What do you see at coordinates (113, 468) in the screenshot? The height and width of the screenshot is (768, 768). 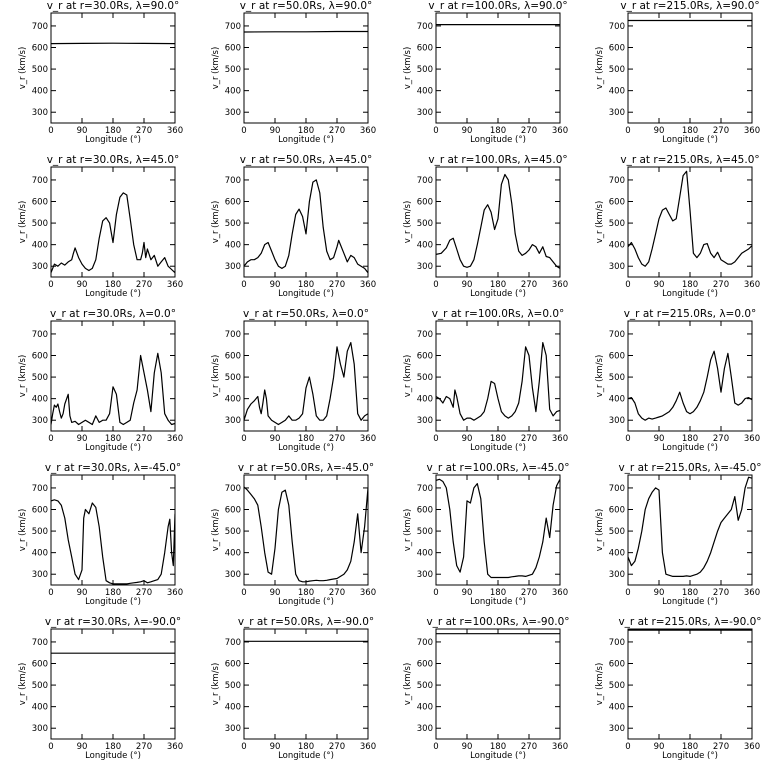 I see `panel-title: v_r at r=30.0Rs, λ=-45.0°` at bounding box center [113, 468].